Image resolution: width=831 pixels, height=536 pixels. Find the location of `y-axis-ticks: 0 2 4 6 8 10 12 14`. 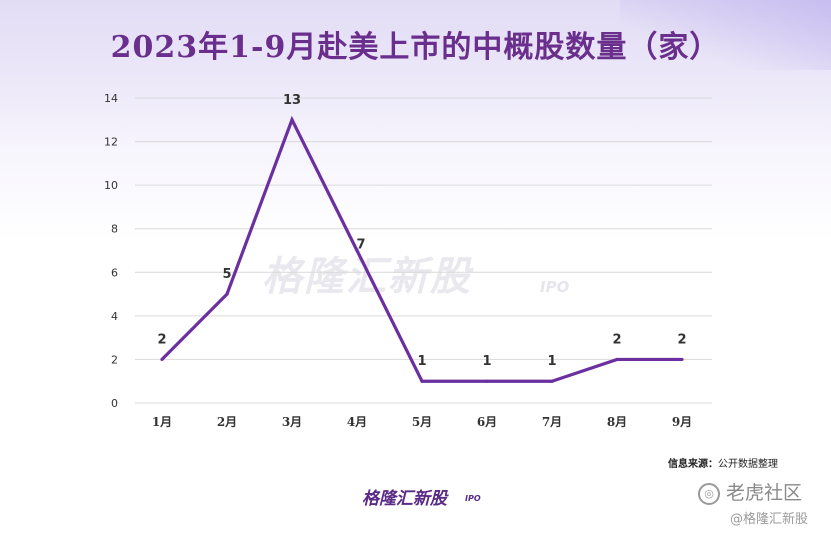

y-axis-ticks: 0 2 4 6 8 10 12 14 is located at coordinates (111, 251).